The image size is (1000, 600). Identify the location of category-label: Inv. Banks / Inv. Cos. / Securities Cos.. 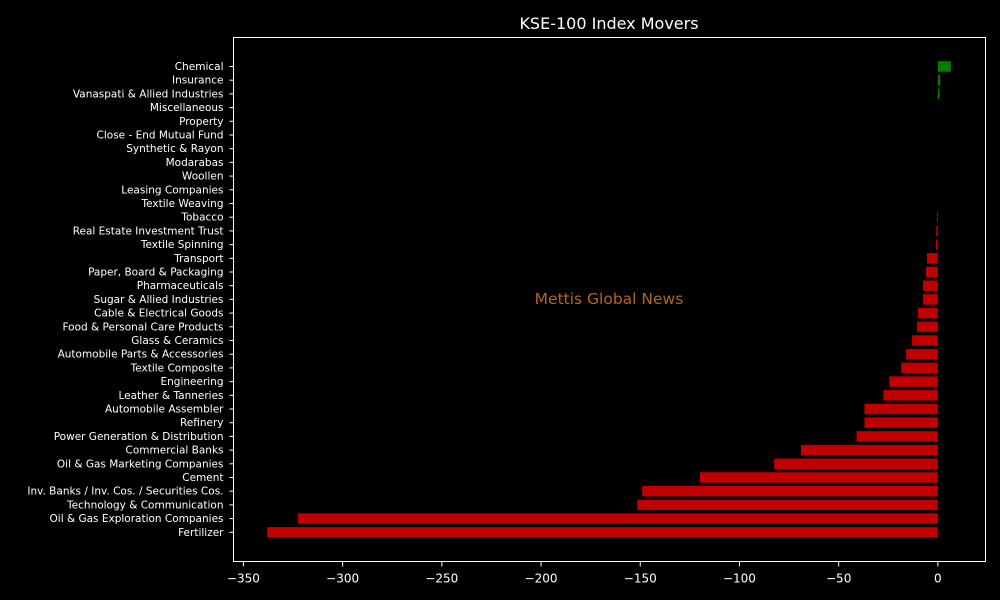
(125, 492).